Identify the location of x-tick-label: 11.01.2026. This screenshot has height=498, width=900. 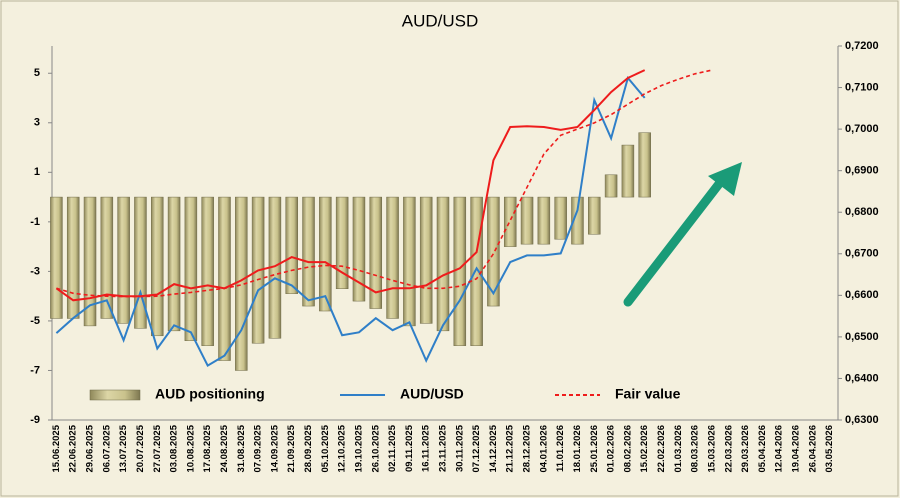
(560, 448).